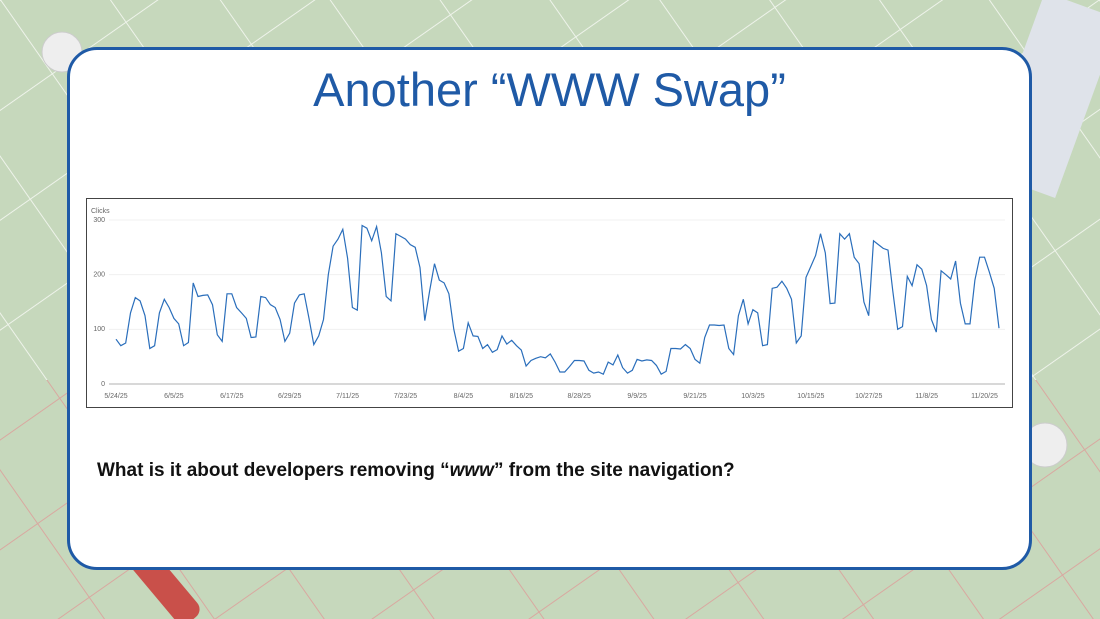  I want to click on x-tick-label: 8/16/25, so click(521, 396).